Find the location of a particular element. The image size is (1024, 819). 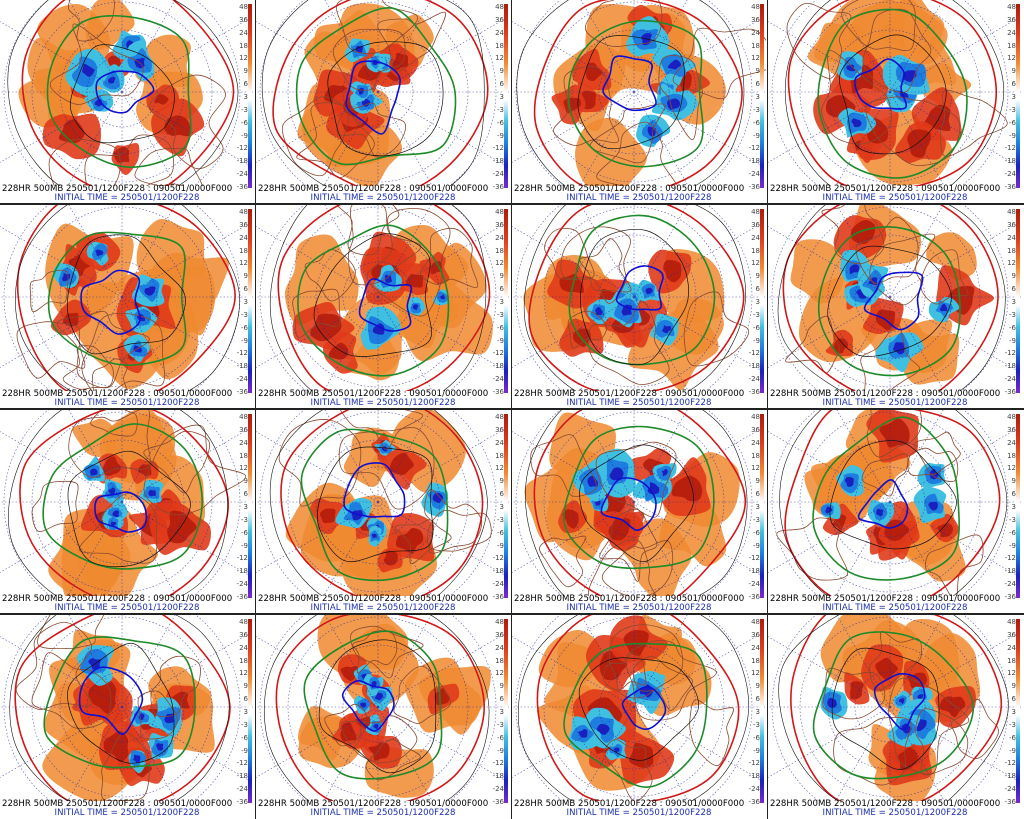

negative-anomaly-blobs is located at coordinates (392, 493).